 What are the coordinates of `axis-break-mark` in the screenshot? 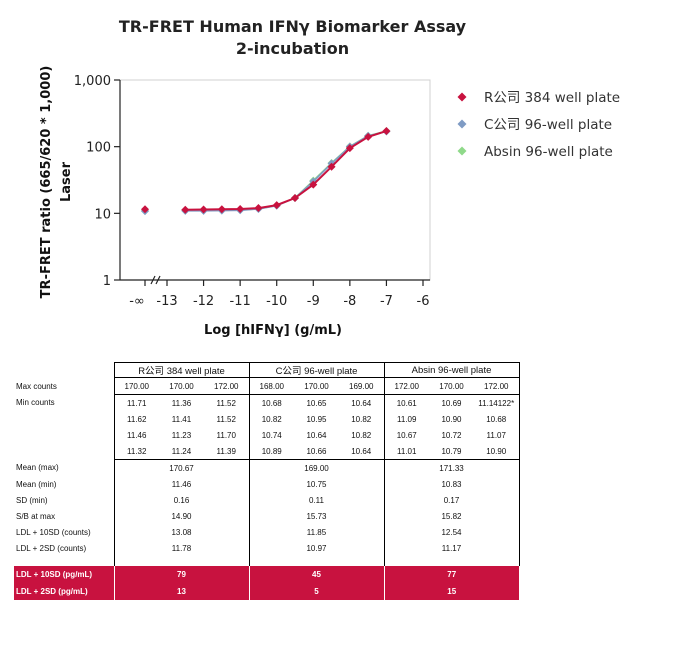 It's located at (153, 280).